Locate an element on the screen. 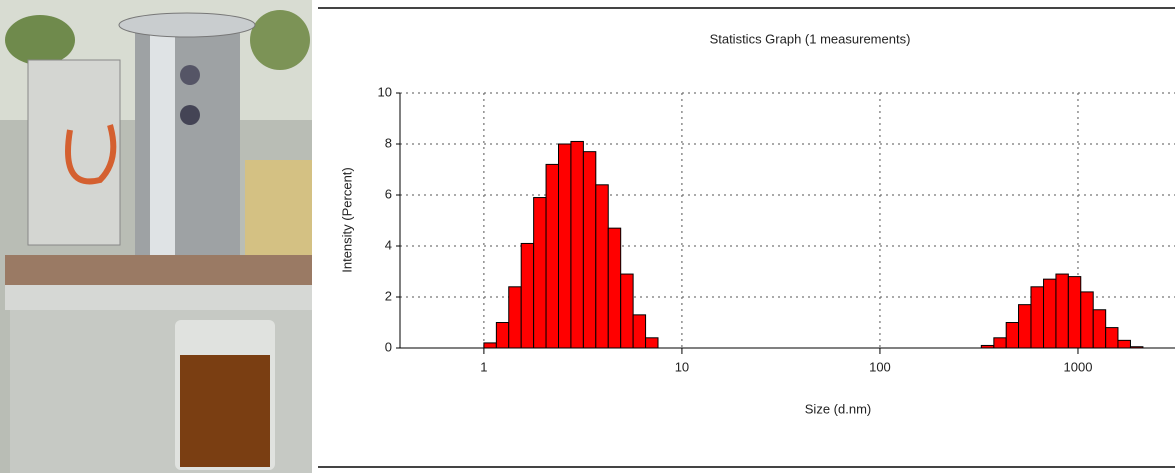 The height and width of the screenshot is (473, 1175). y-tick-label: 6 is located at coordinates (388, 193).